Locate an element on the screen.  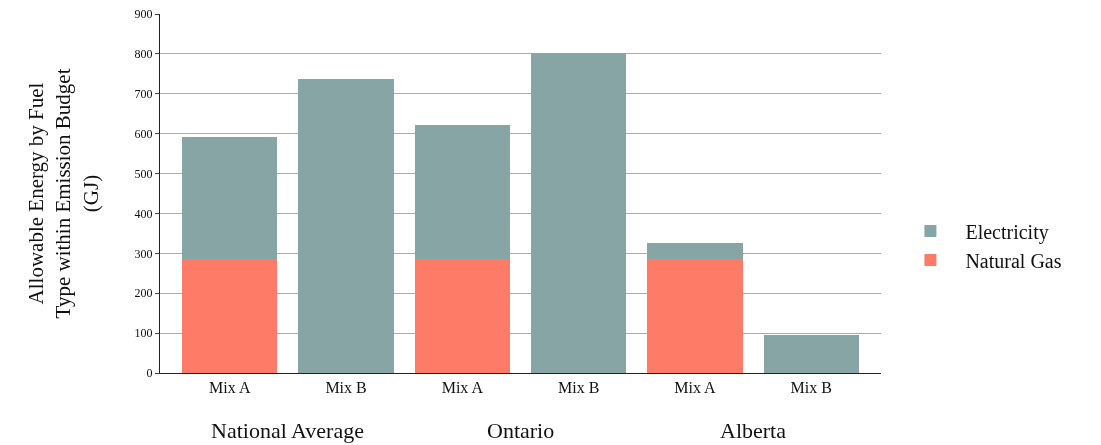
y-tick-label: 600 is located at coordinates (143, 133).